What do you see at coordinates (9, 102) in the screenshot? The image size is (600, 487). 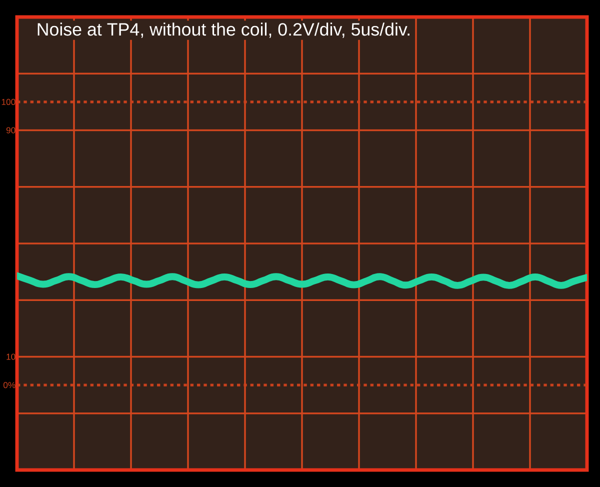 I see `ref-line-label: 100` at bounding box center [9, 102].